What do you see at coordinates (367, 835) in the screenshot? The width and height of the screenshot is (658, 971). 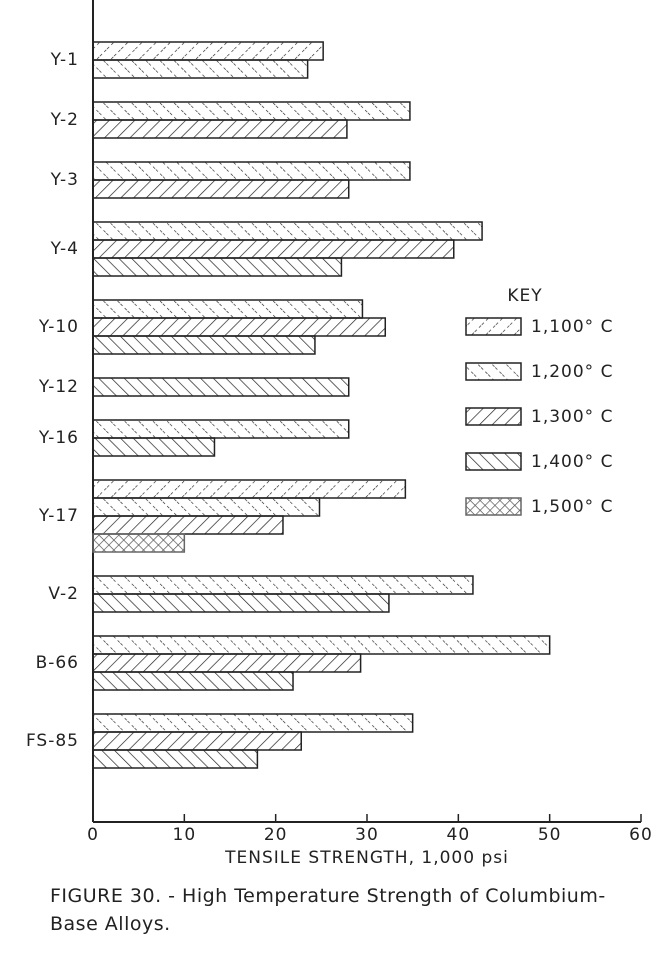 I see `x-tick-label: 30` at bounding box center [367, 835].